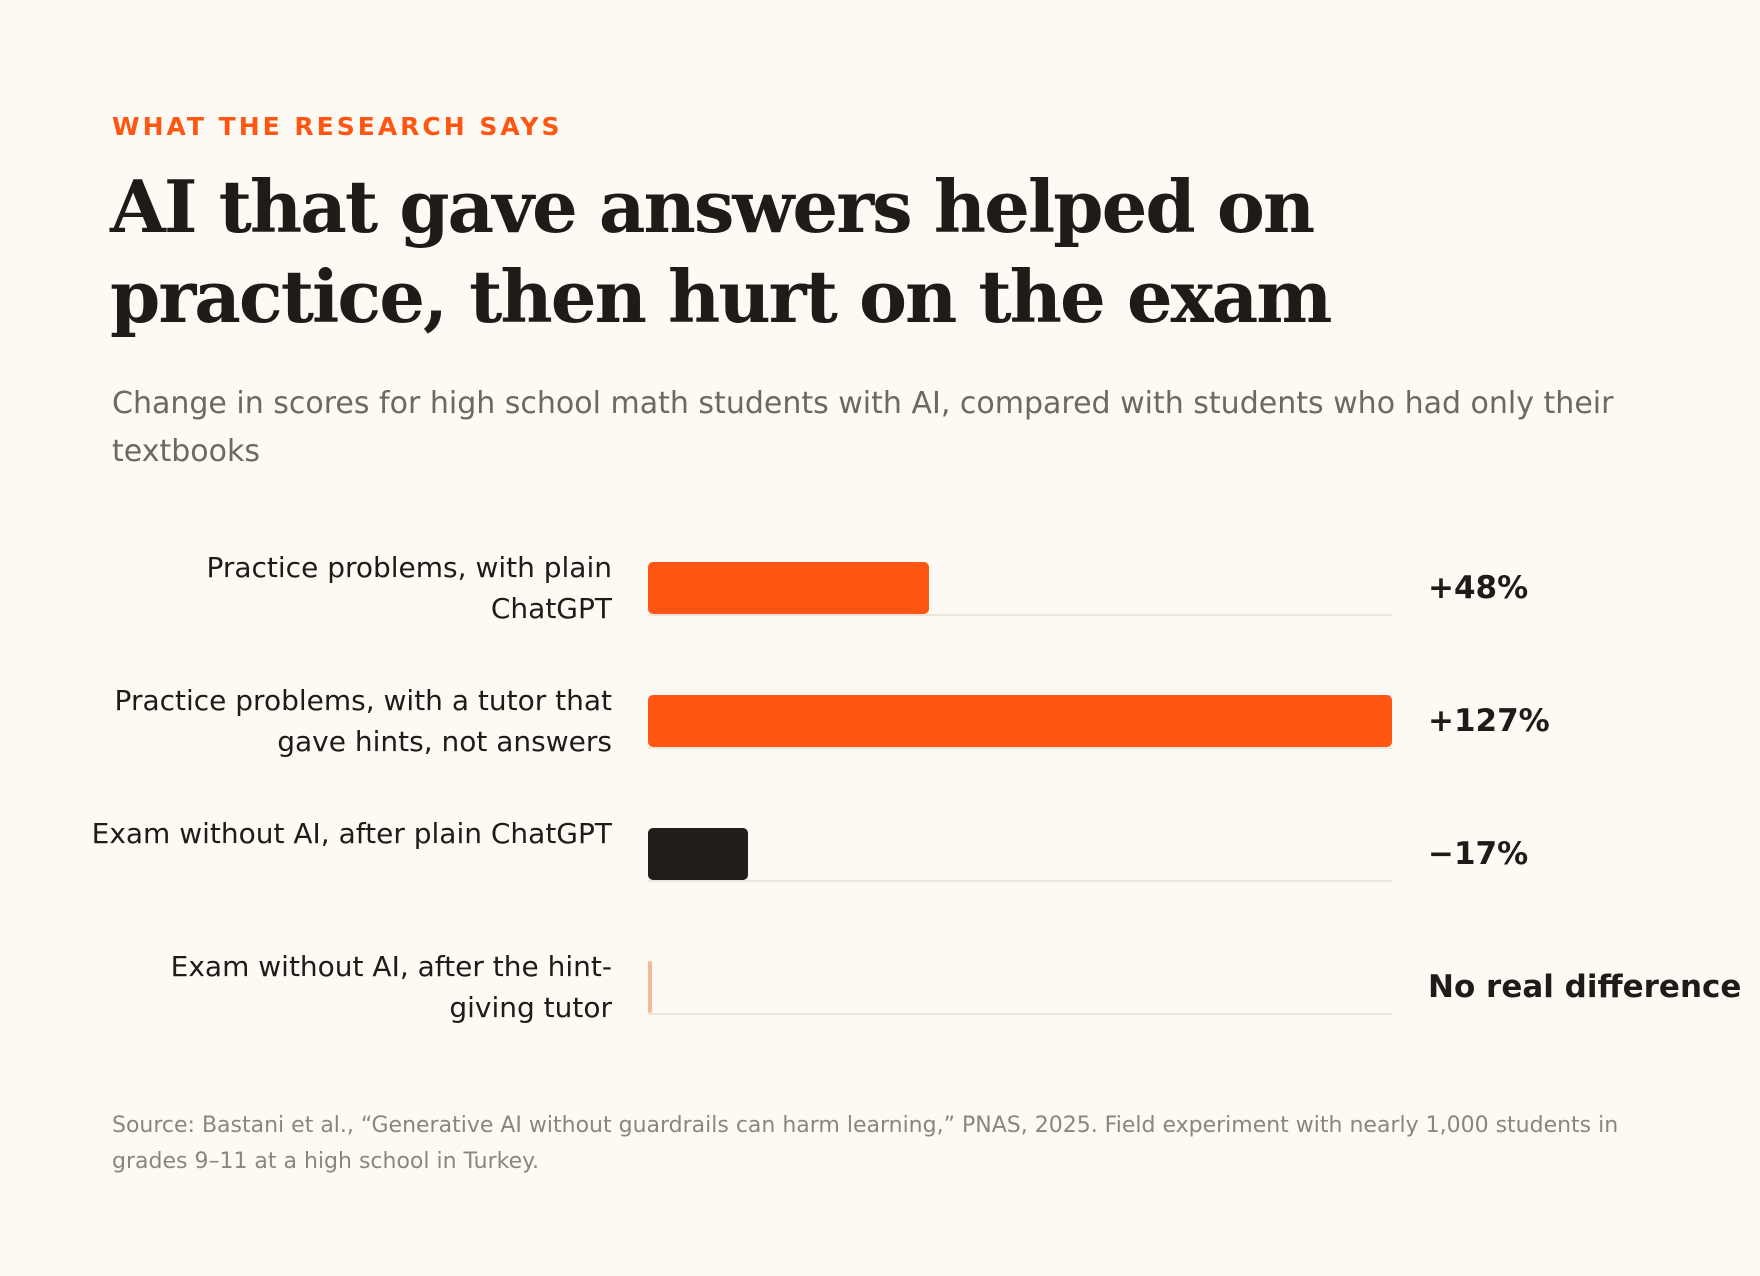 Image resolution: width=1760 pixels, height=1276 pixels. I want to click on category-label: Exam without AI, after plain ChatGPT, so click(351, 833).